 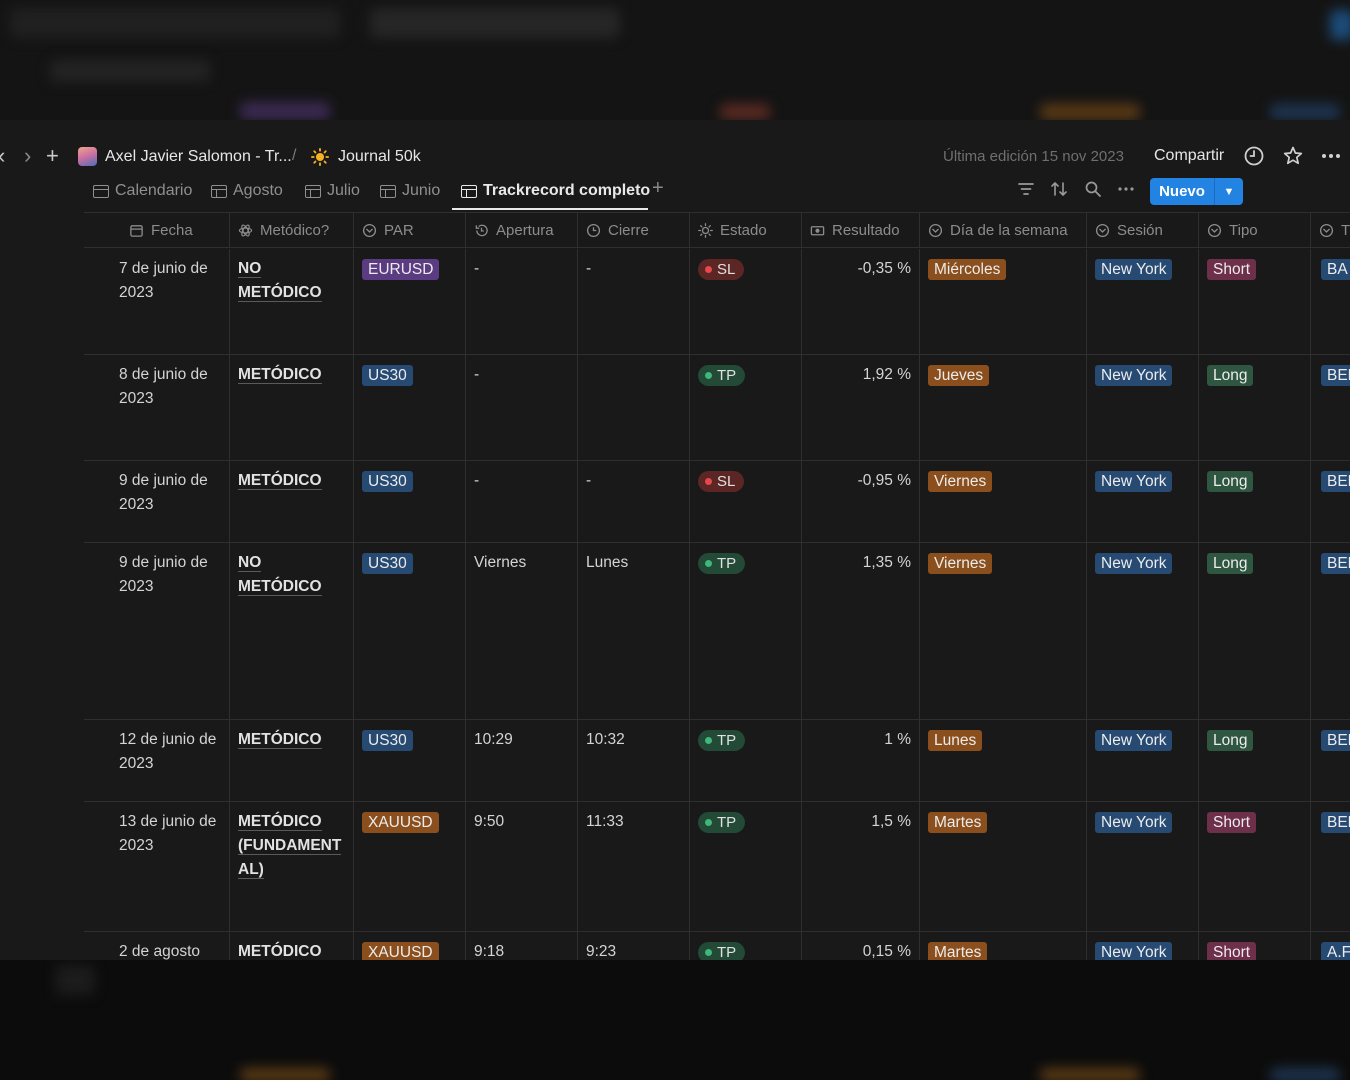 What do you see at coordinates (1059, 189) in the screenshot?
I see `sort-icon` at bounding box center [1059, 189].